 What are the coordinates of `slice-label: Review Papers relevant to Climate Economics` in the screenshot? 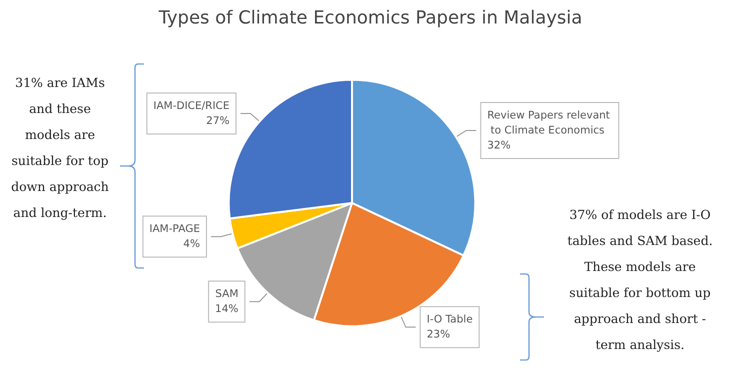 It's located at (548, 123).